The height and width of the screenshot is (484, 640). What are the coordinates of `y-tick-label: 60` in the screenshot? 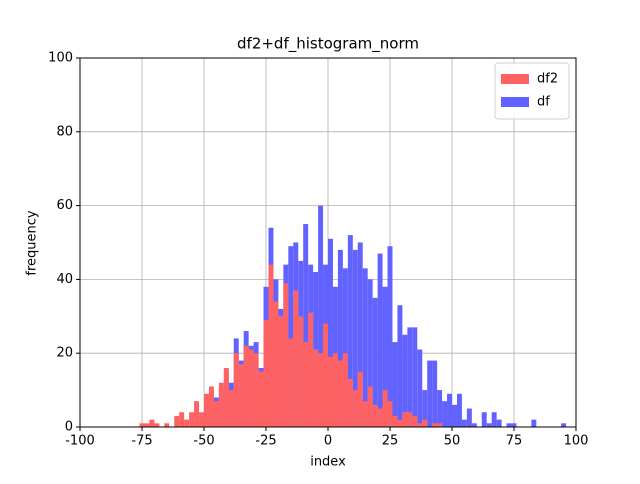 It's located at (64, 205).